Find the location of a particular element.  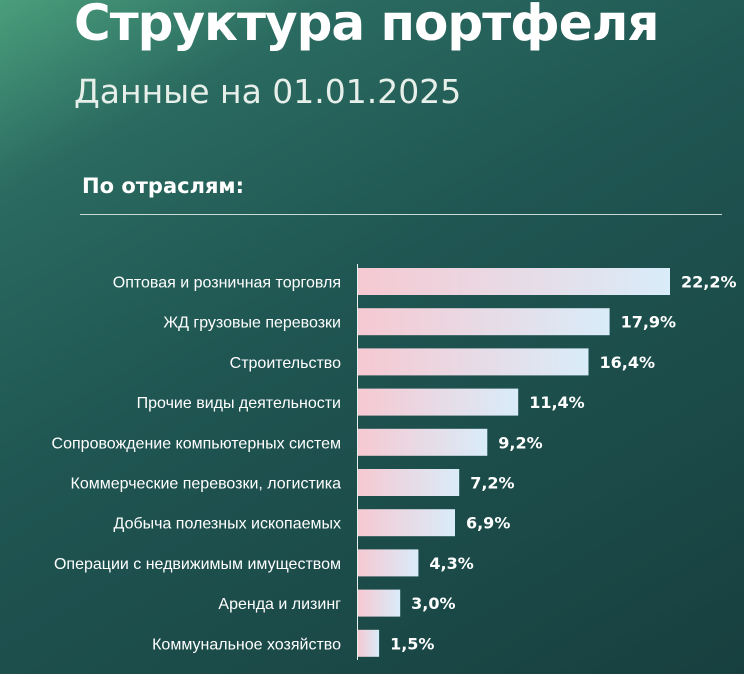

category-label: Коммерческие перевозки, логистика is located at coordinates (206, 484).